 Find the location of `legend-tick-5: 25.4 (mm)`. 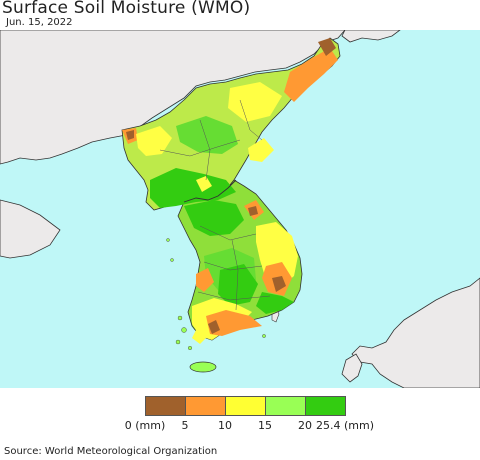

legend-tick-5: 25.4 (mm) is located at coordinates (345, 425).